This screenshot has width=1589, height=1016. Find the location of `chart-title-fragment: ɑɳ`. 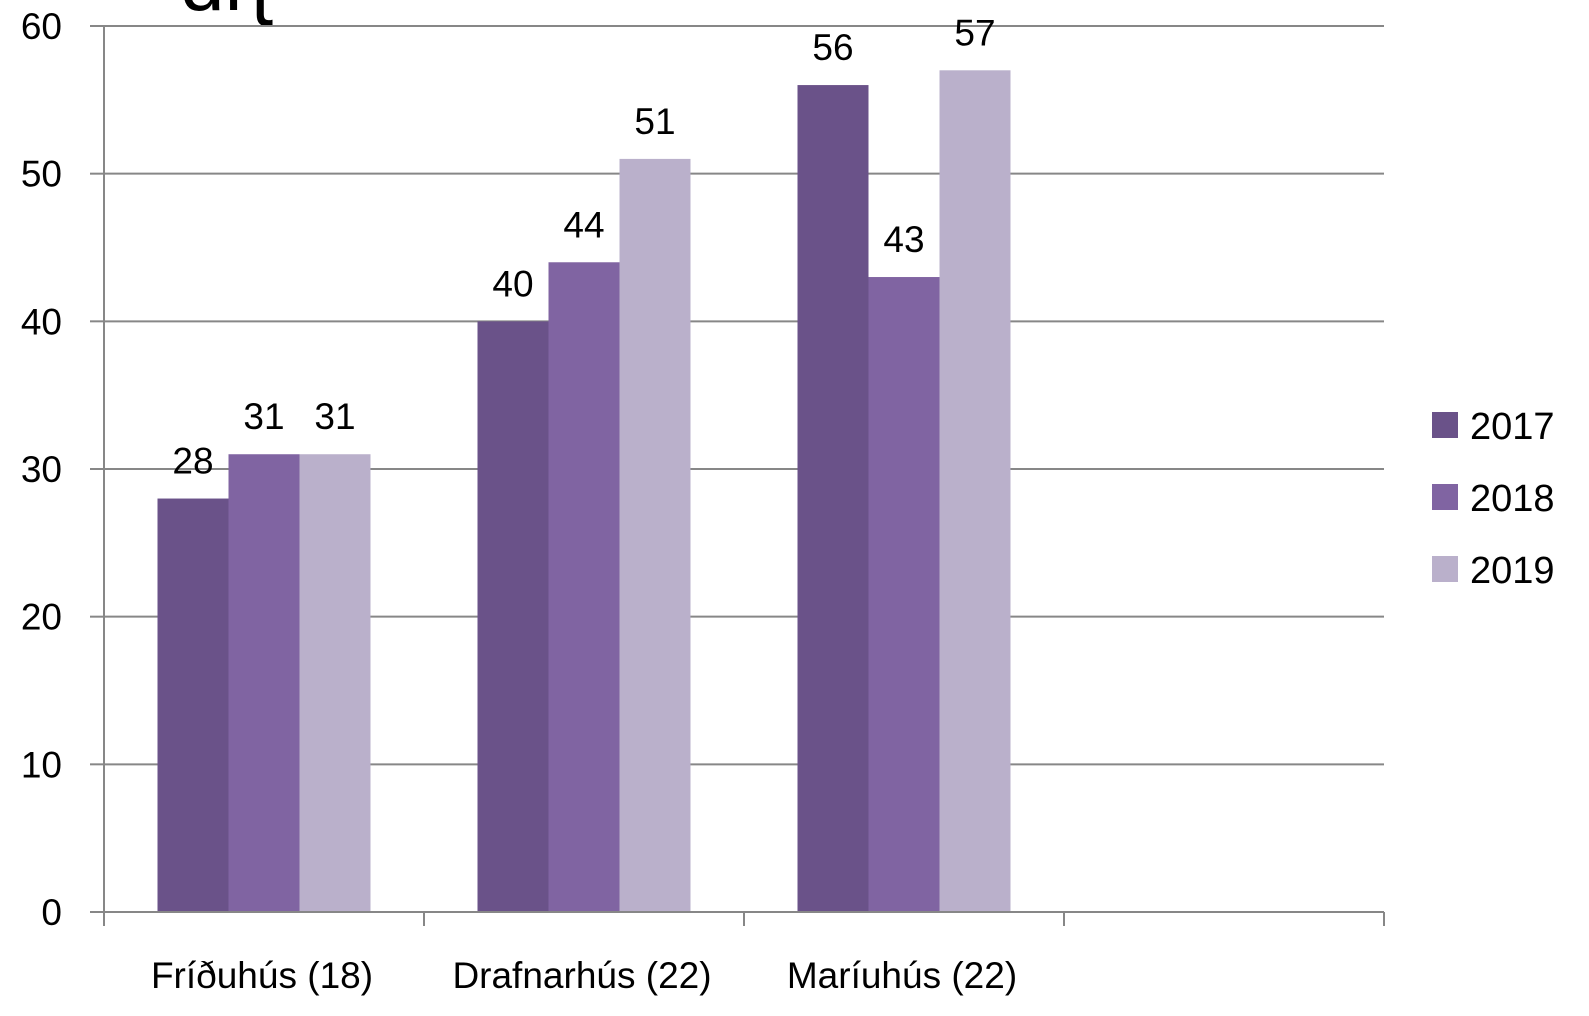

chart-title-fragment: ɑɳ is located at coordinates (226, 13).